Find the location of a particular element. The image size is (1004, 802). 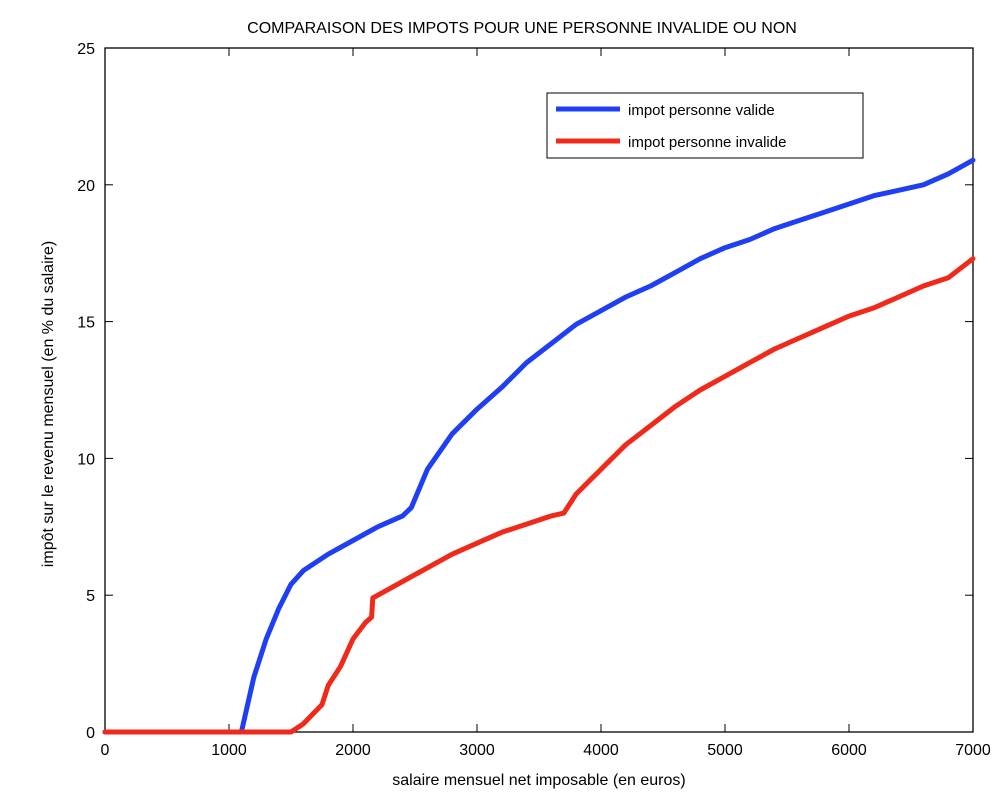

legend-box is located at coordinates (705, 125).